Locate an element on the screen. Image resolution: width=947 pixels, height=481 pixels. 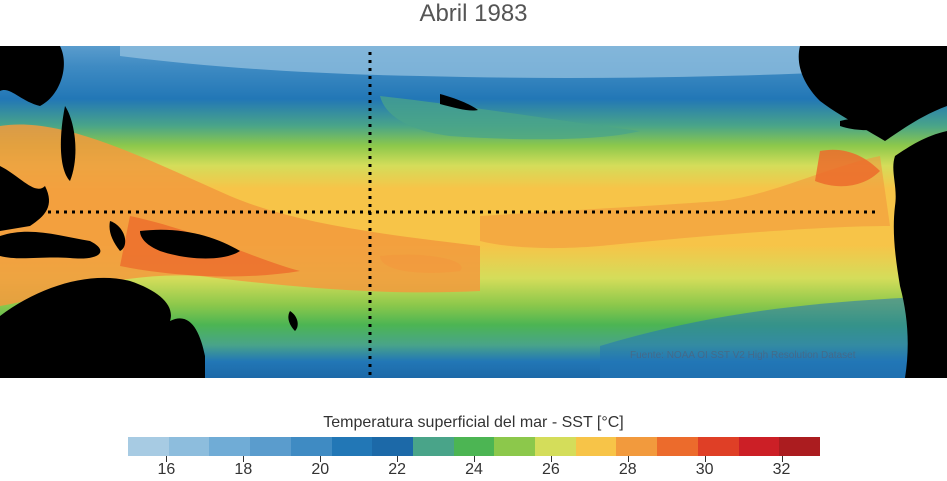
cool-band-north is located at coordinates (510, 118).